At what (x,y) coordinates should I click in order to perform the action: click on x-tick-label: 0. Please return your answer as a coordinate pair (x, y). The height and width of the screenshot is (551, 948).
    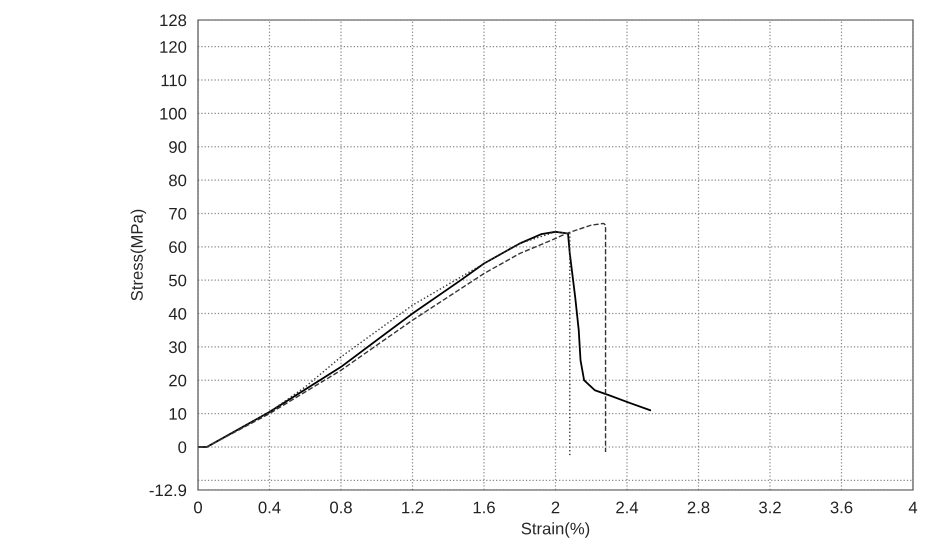
    Looking at the image, I should click on (198, 508).